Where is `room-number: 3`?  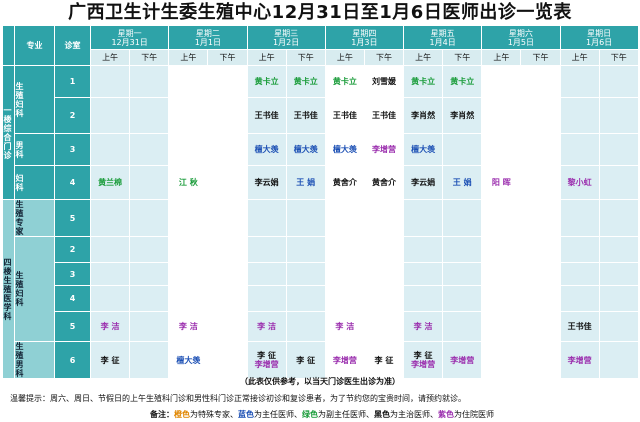 room-number: 3 is located at coordinates (72, 274).